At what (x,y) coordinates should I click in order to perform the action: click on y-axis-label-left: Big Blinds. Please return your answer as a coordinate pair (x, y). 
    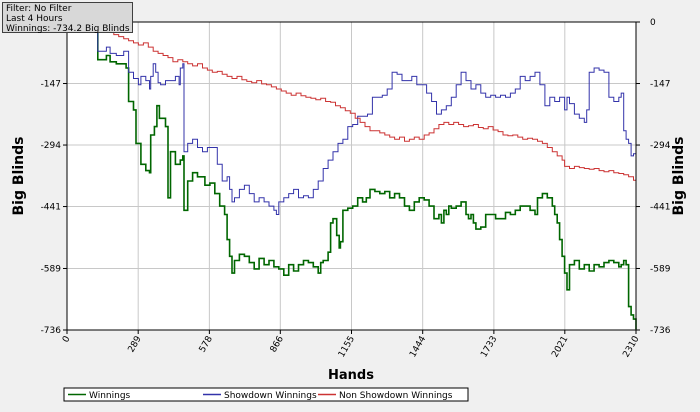
    Looking at the image, I should click on (19, 176).